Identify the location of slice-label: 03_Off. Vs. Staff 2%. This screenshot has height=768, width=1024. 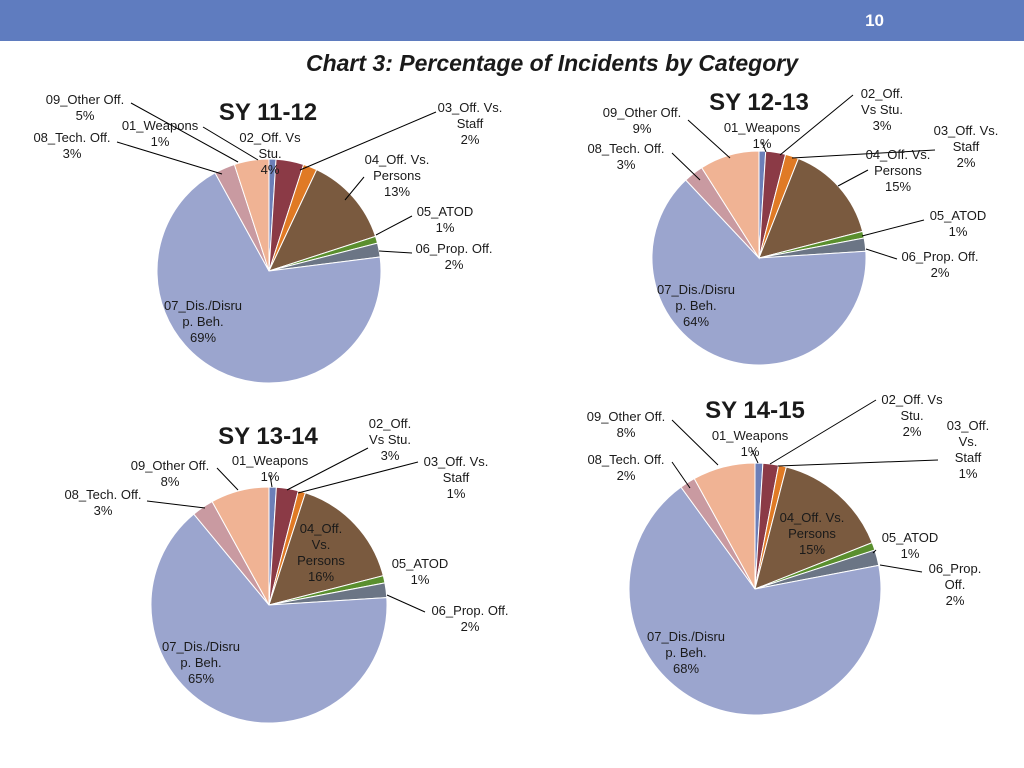
(470, 123).